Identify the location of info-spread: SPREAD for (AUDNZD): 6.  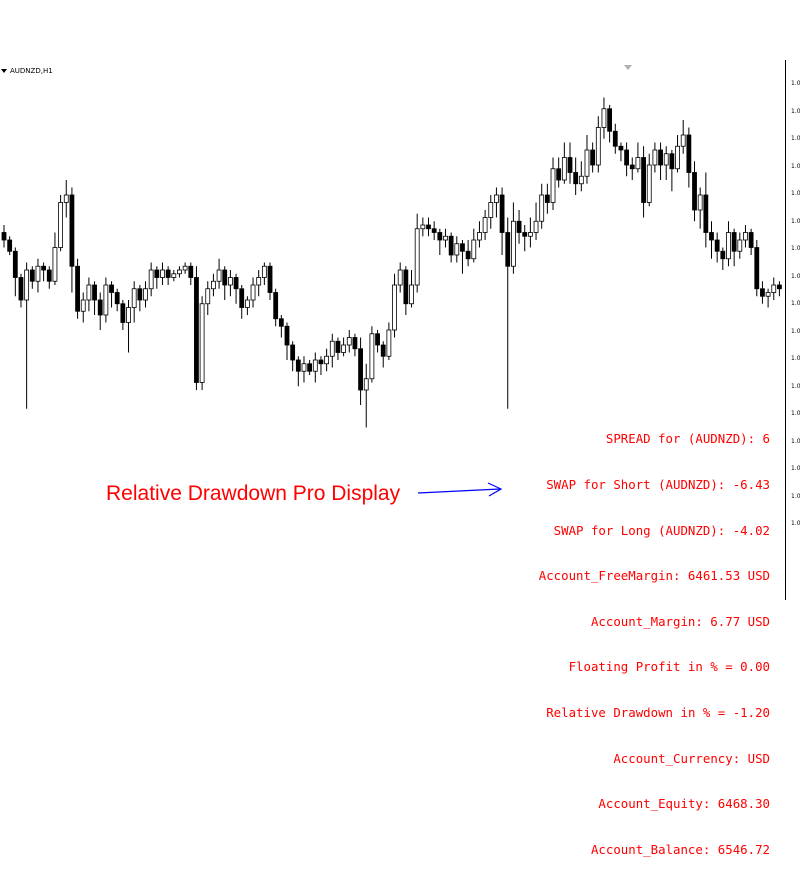
(687, 439).